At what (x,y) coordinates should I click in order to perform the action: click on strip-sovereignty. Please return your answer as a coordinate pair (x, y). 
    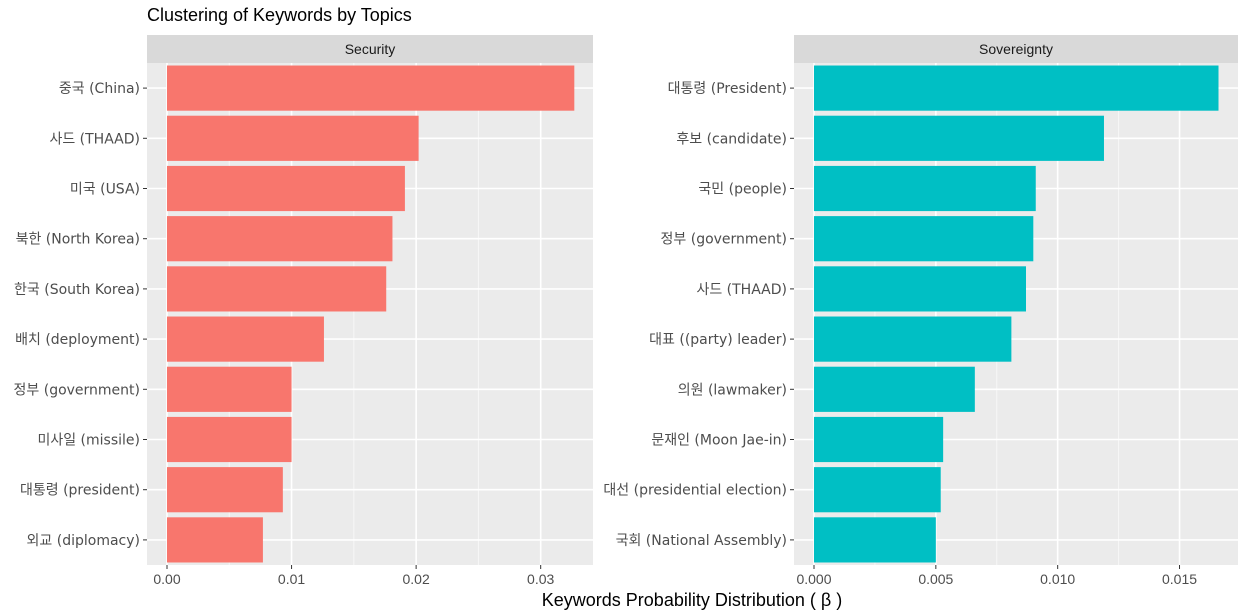
    Looking at the image, I should click on (1016, 49).